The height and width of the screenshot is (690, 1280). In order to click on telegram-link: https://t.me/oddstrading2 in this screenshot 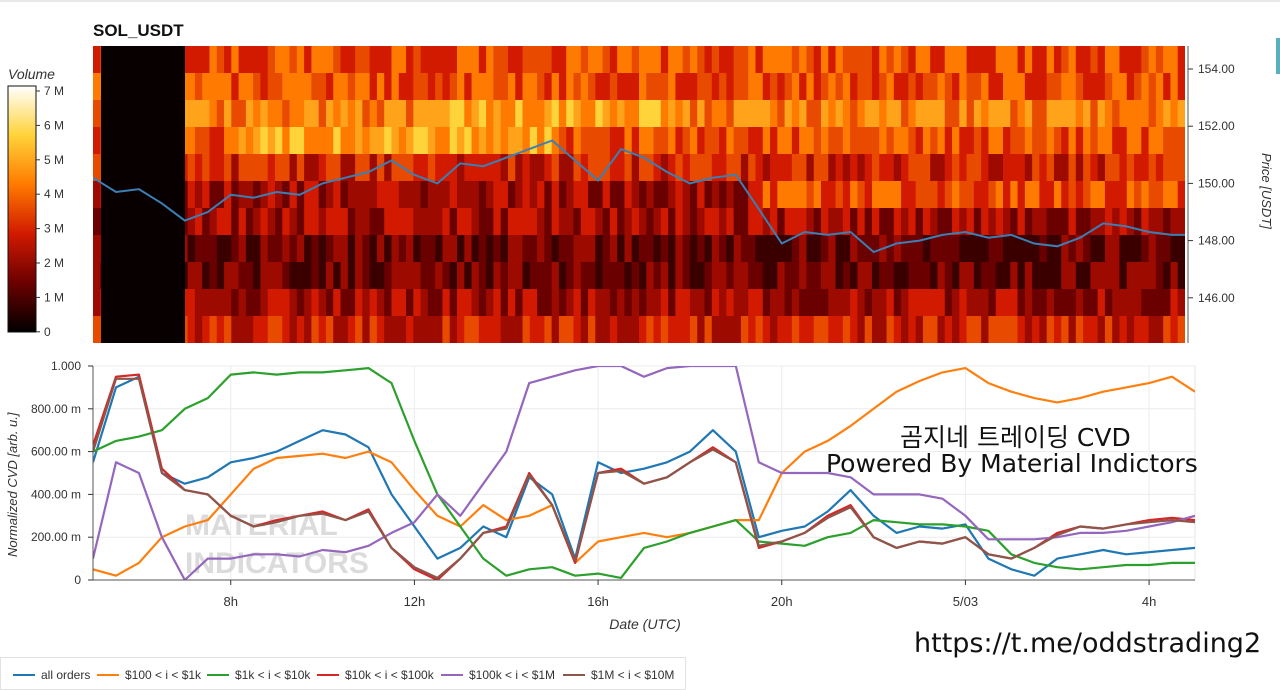, I will do `click(1088, 643)`.